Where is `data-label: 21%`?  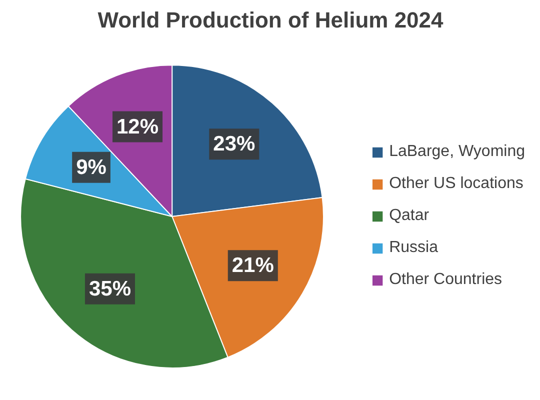
data-label: 21% is located at coordinates (253, 266).